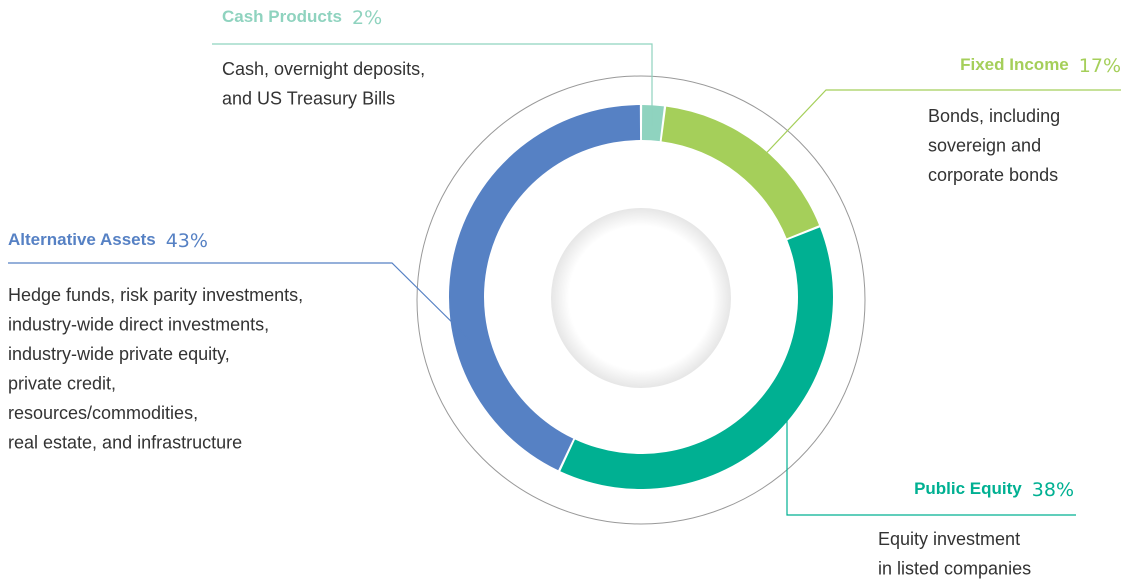 Image resolution: width=1129 pixels, height=583 pixels. What do you see at coordinates (954, 568) in the screenshot?
I see `description-line: in listed companies` at bounding box center [954, 568].